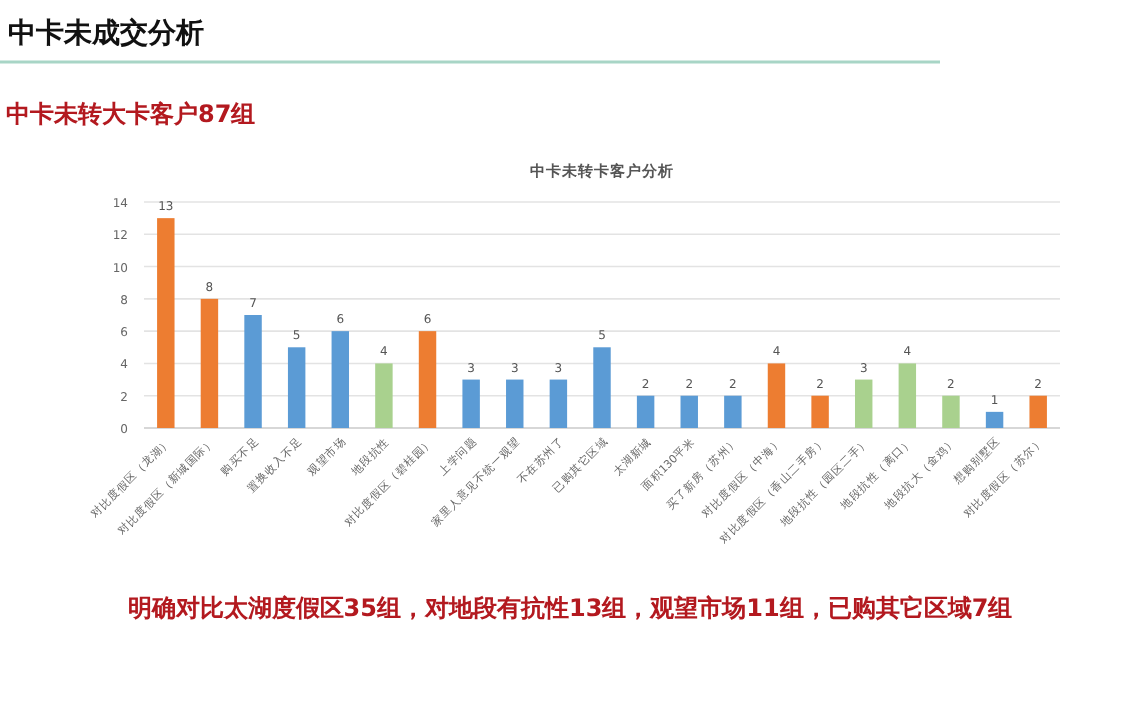  Describe the element at coordinates (570, 608) in the screenshot. I see `text: 明确对比太湖度假区35组，对地段有抗性13组，观望市场11组，已购其它区域7组` at that location.